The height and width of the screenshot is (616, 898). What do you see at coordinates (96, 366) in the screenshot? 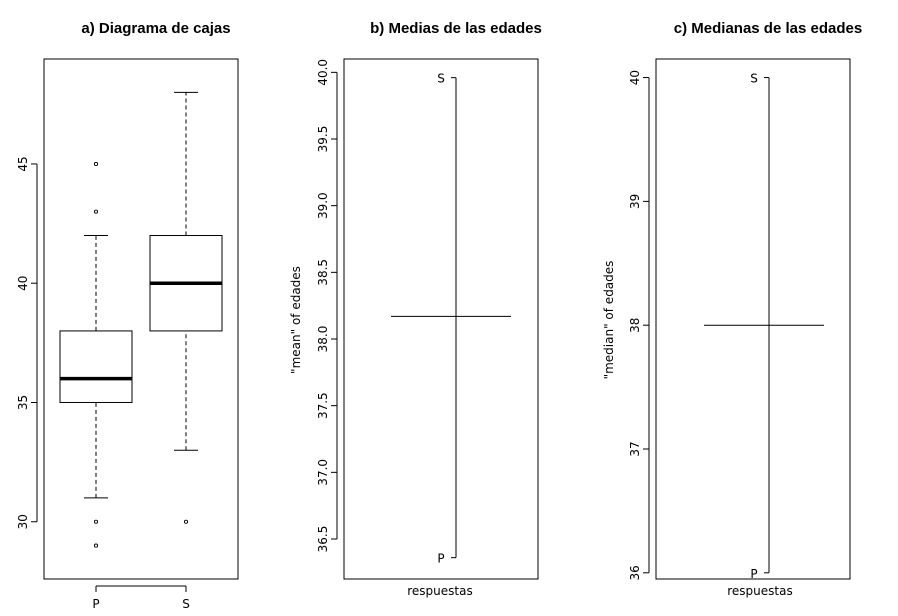
I see `box-iqr` at bounding box center [96, 366].